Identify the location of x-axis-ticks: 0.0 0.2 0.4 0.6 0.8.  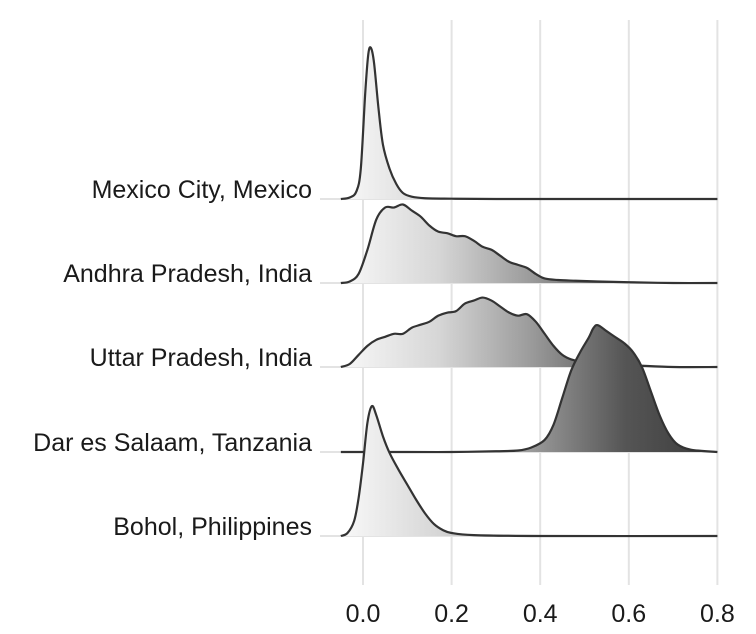
(540, 614).